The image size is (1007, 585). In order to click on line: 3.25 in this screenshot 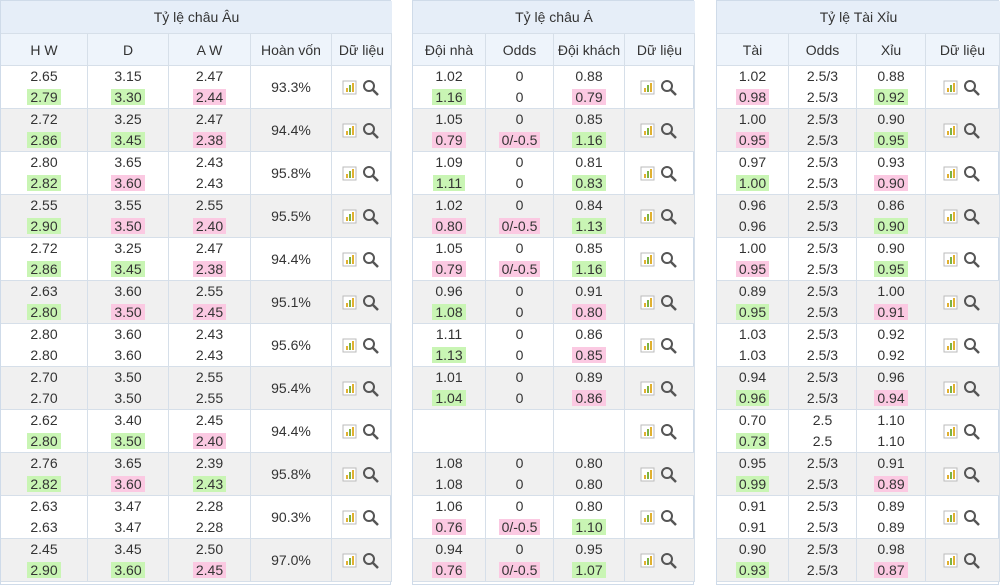, I will do `click(128, 119)`.